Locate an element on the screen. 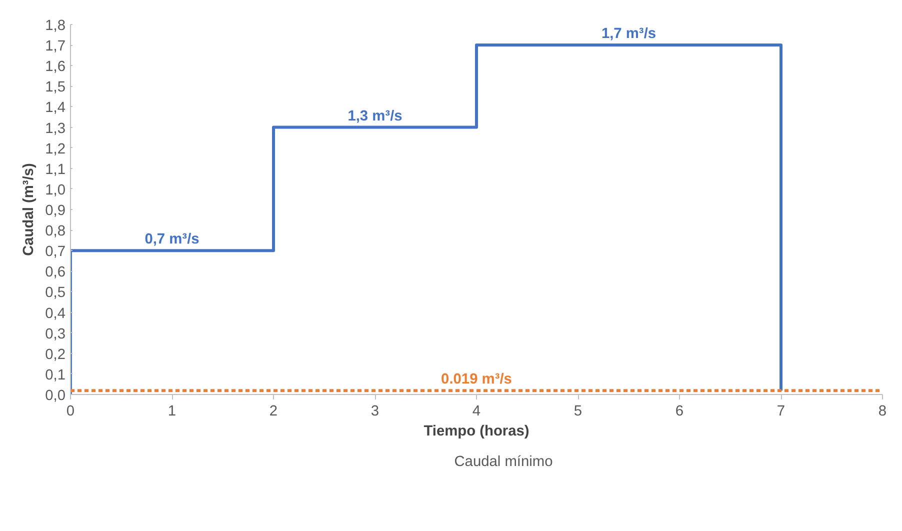 The height and width of the screenshot is (531, 902). x-tick-label: 1 is located at coordinates (172, 412).